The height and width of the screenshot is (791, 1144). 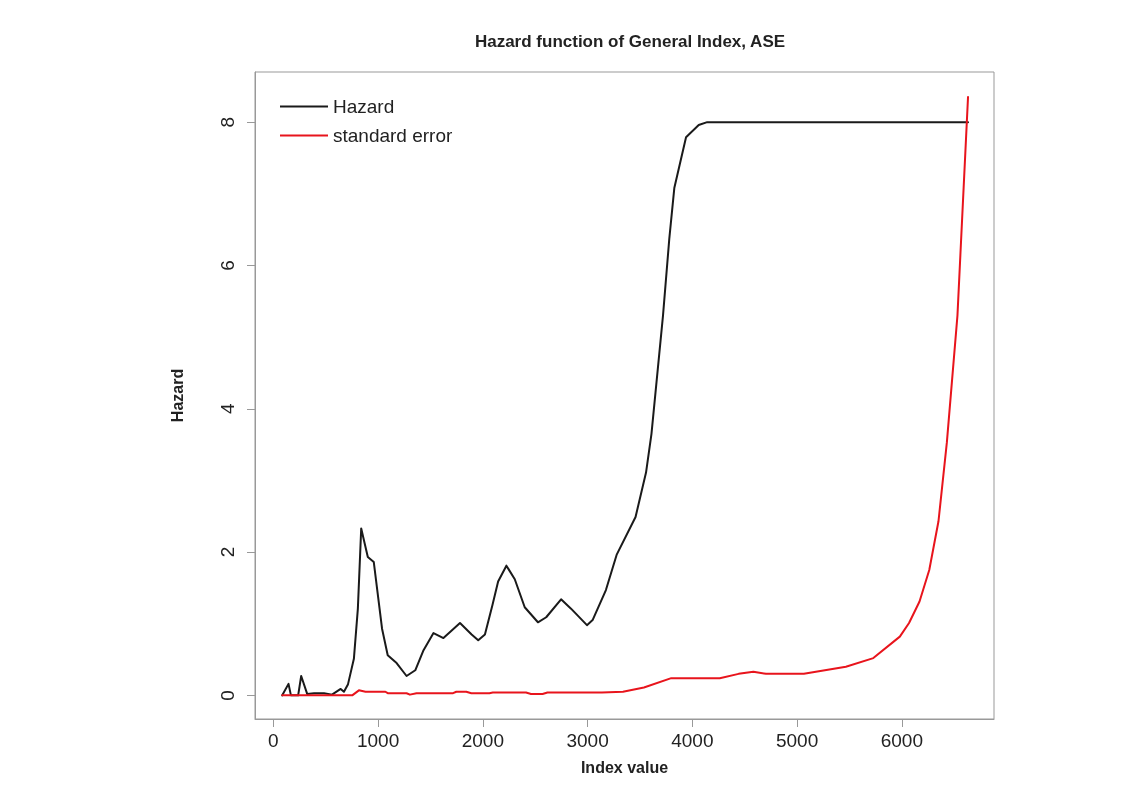 What do you see at coordinates (364, 106) in the screenshot?
I see `legend-label: Hazard` at bounding box center [364, 106].